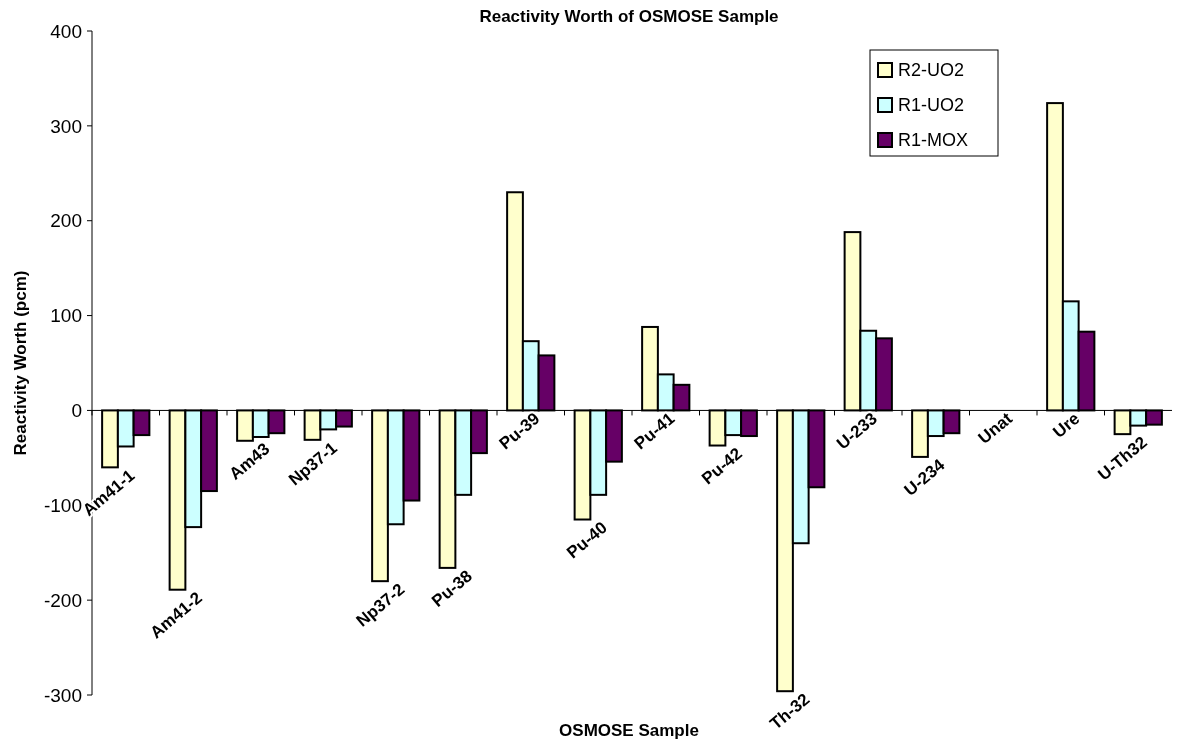 The width and height of the screenshot is (1178, 744). What do you see at coordinates (66, 31) in the screenshot?
I see `y-tick-label: 400` at bounding box center [66, 31].